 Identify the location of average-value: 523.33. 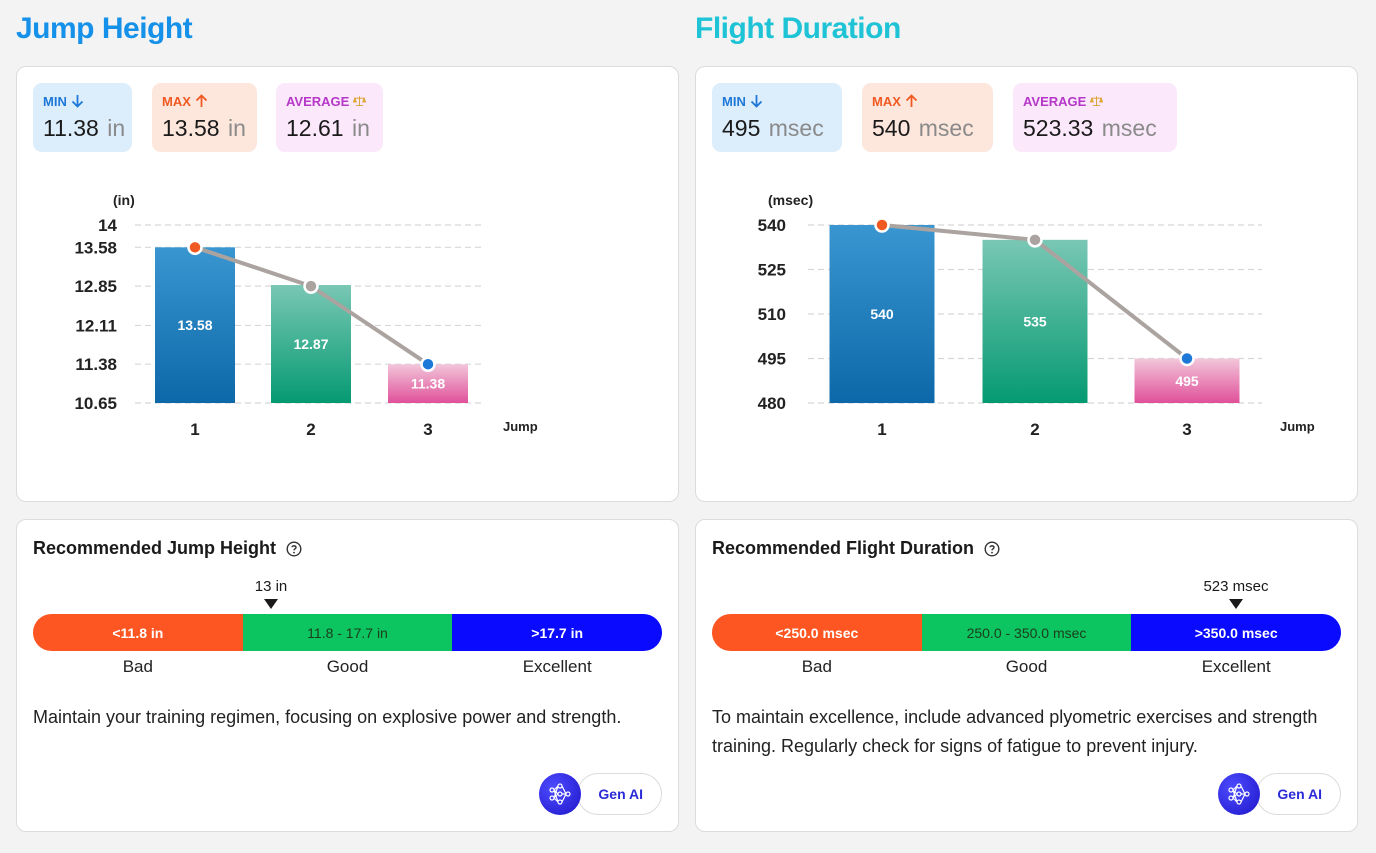
(1058, 128).